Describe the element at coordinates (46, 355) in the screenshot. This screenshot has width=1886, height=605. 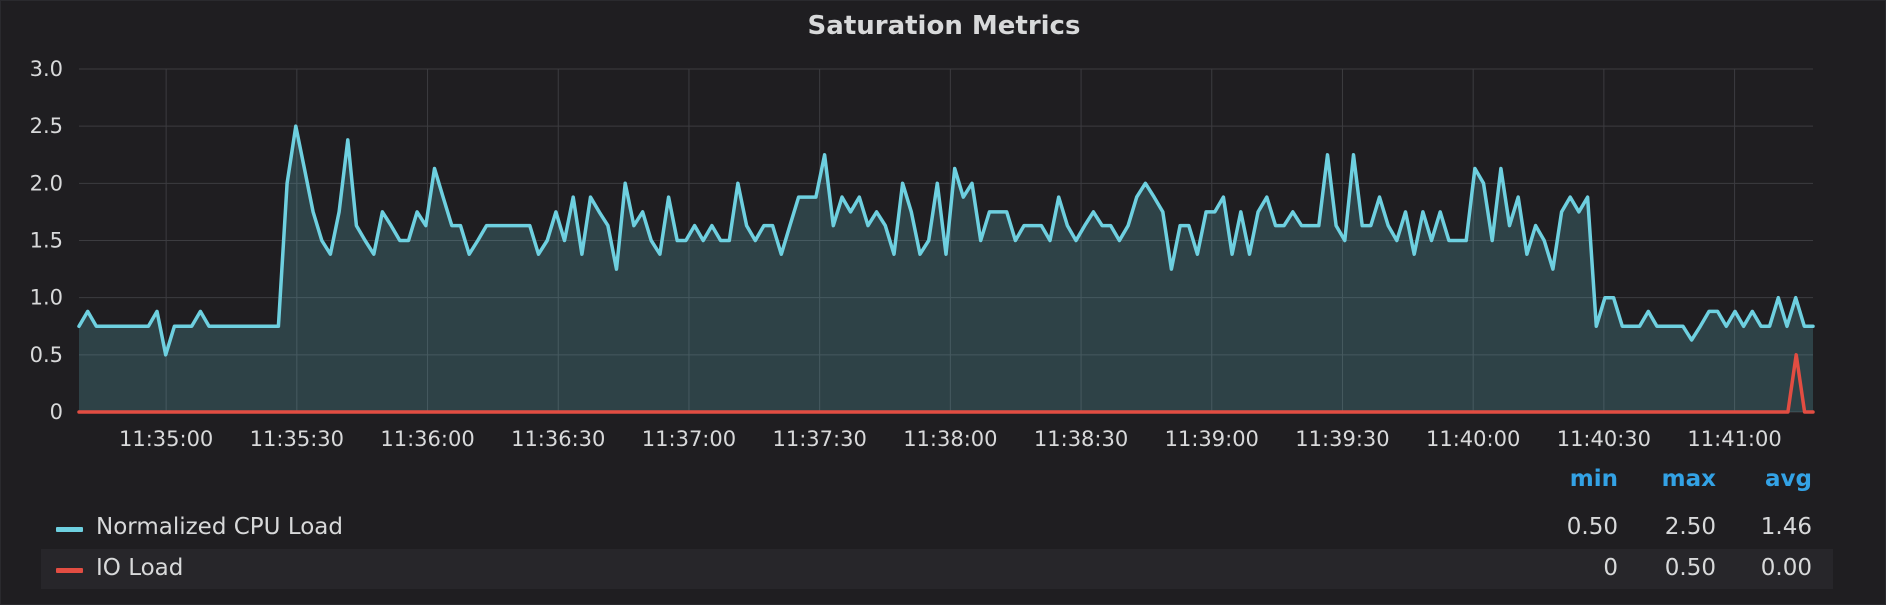
I see `y-tick-label: 0.5` at that location.